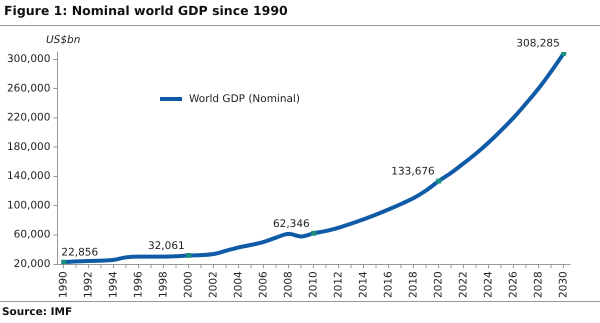  Describe the element at coordinates (32, 234) in the screenshot. I see `y-tick-label: 60,000` at that location.